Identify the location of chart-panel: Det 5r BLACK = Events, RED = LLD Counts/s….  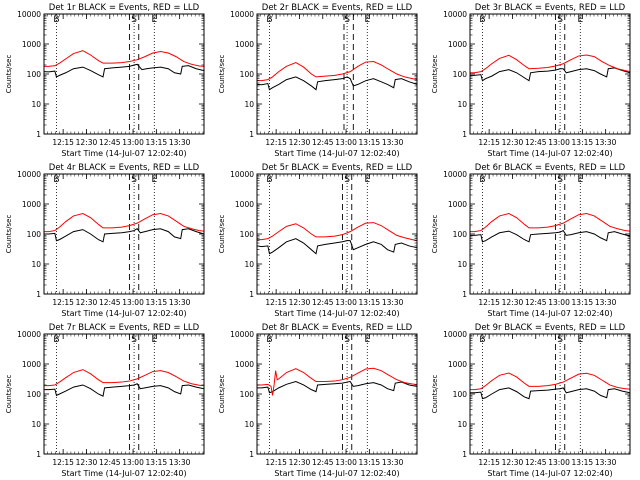
(318, 240).